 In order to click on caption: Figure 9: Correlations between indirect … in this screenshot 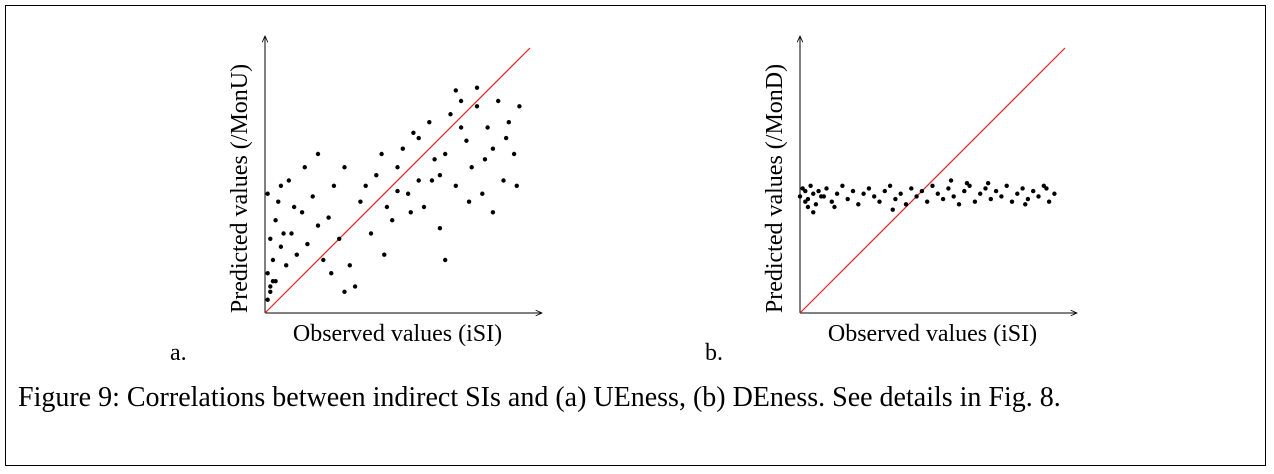, I will do `click(539, 397)`.